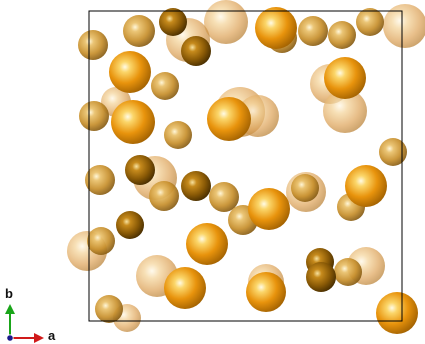  I want to click on c-axis-dot, so click(10, 338).